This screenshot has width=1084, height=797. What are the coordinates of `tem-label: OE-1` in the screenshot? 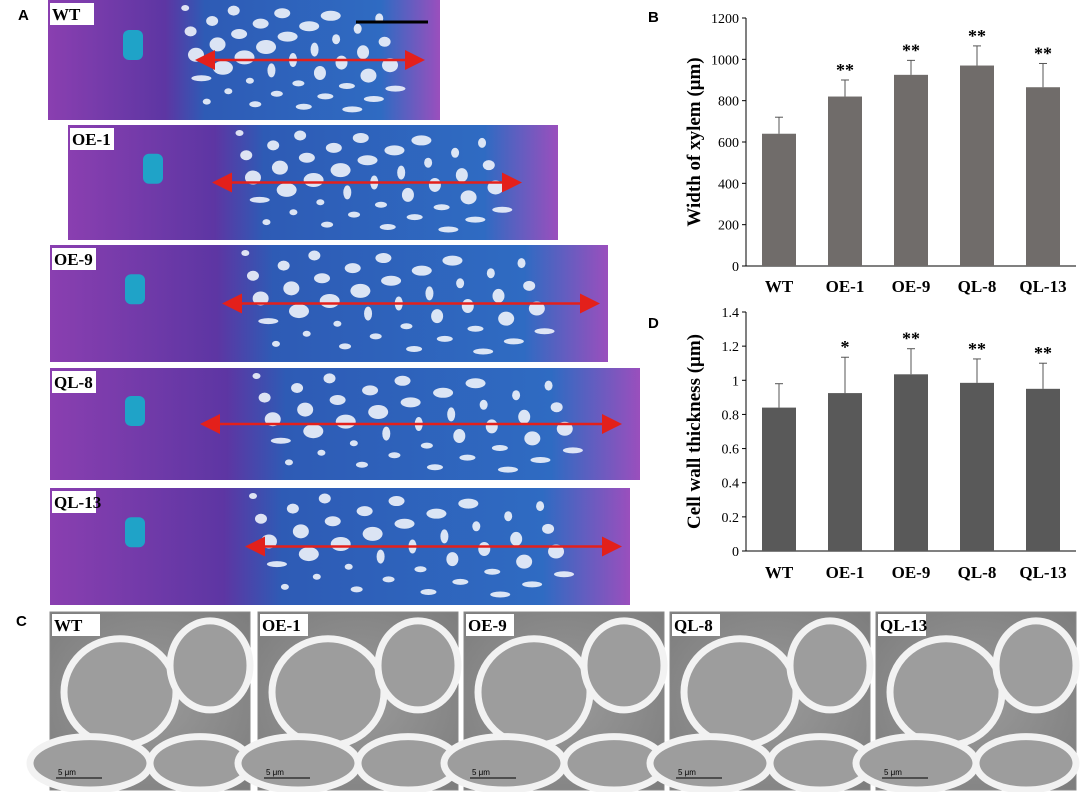 It's located at (281, 625).